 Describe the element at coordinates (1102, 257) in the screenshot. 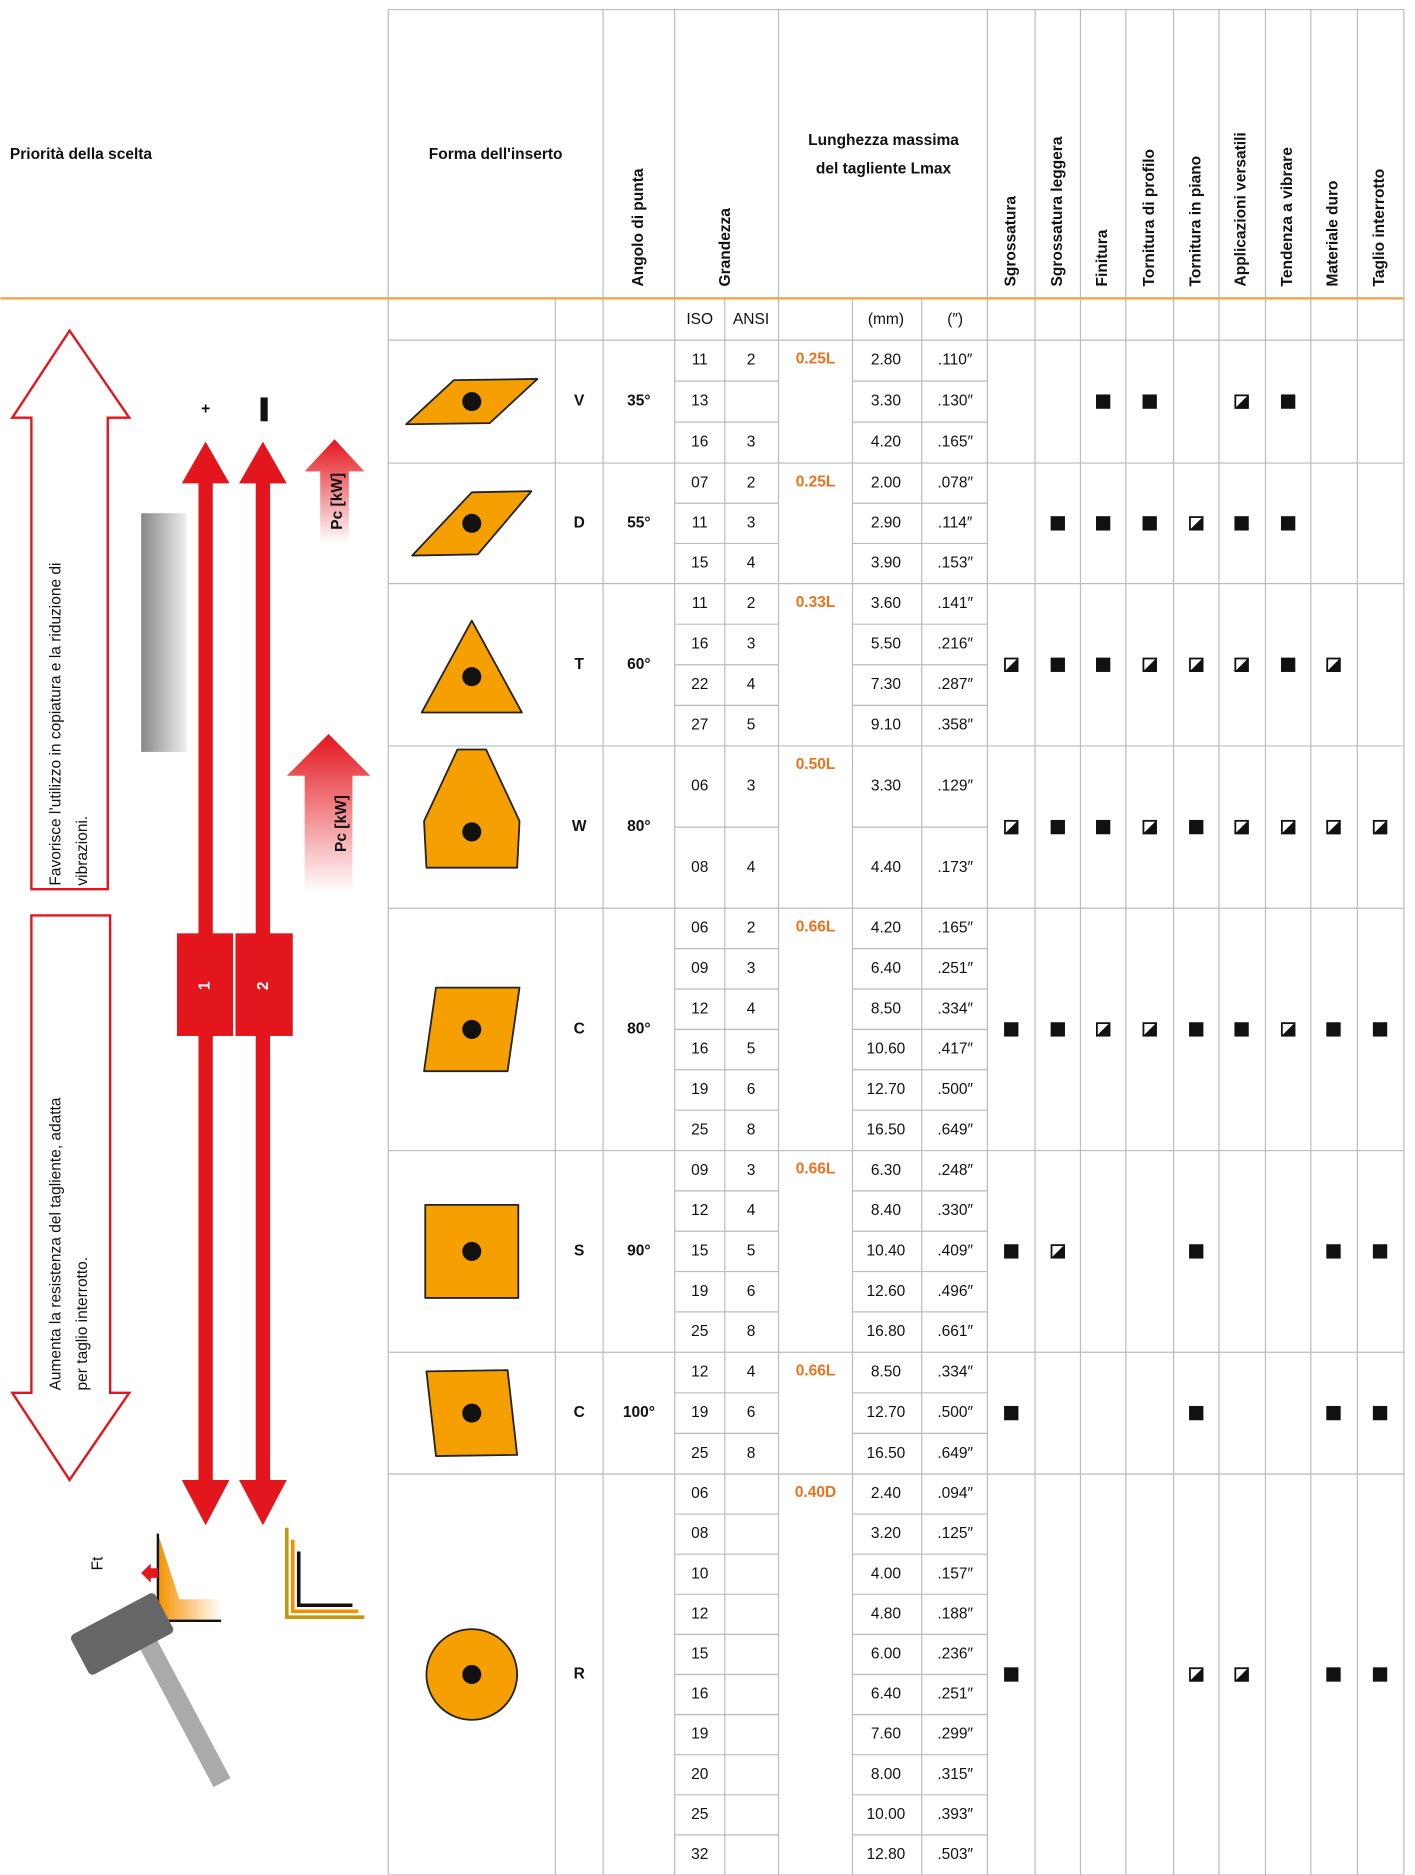

I see `header-label: Finitura` at that location.